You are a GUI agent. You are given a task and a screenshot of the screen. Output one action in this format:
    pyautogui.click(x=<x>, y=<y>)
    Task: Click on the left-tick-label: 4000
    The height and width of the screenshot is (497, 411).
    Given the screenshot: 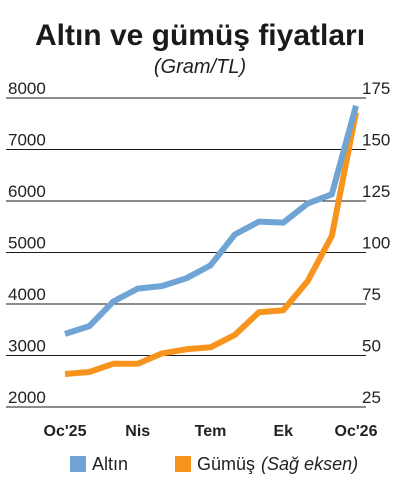 What is the action you would take?
    pyautogui.click(x=27, y=294)
    